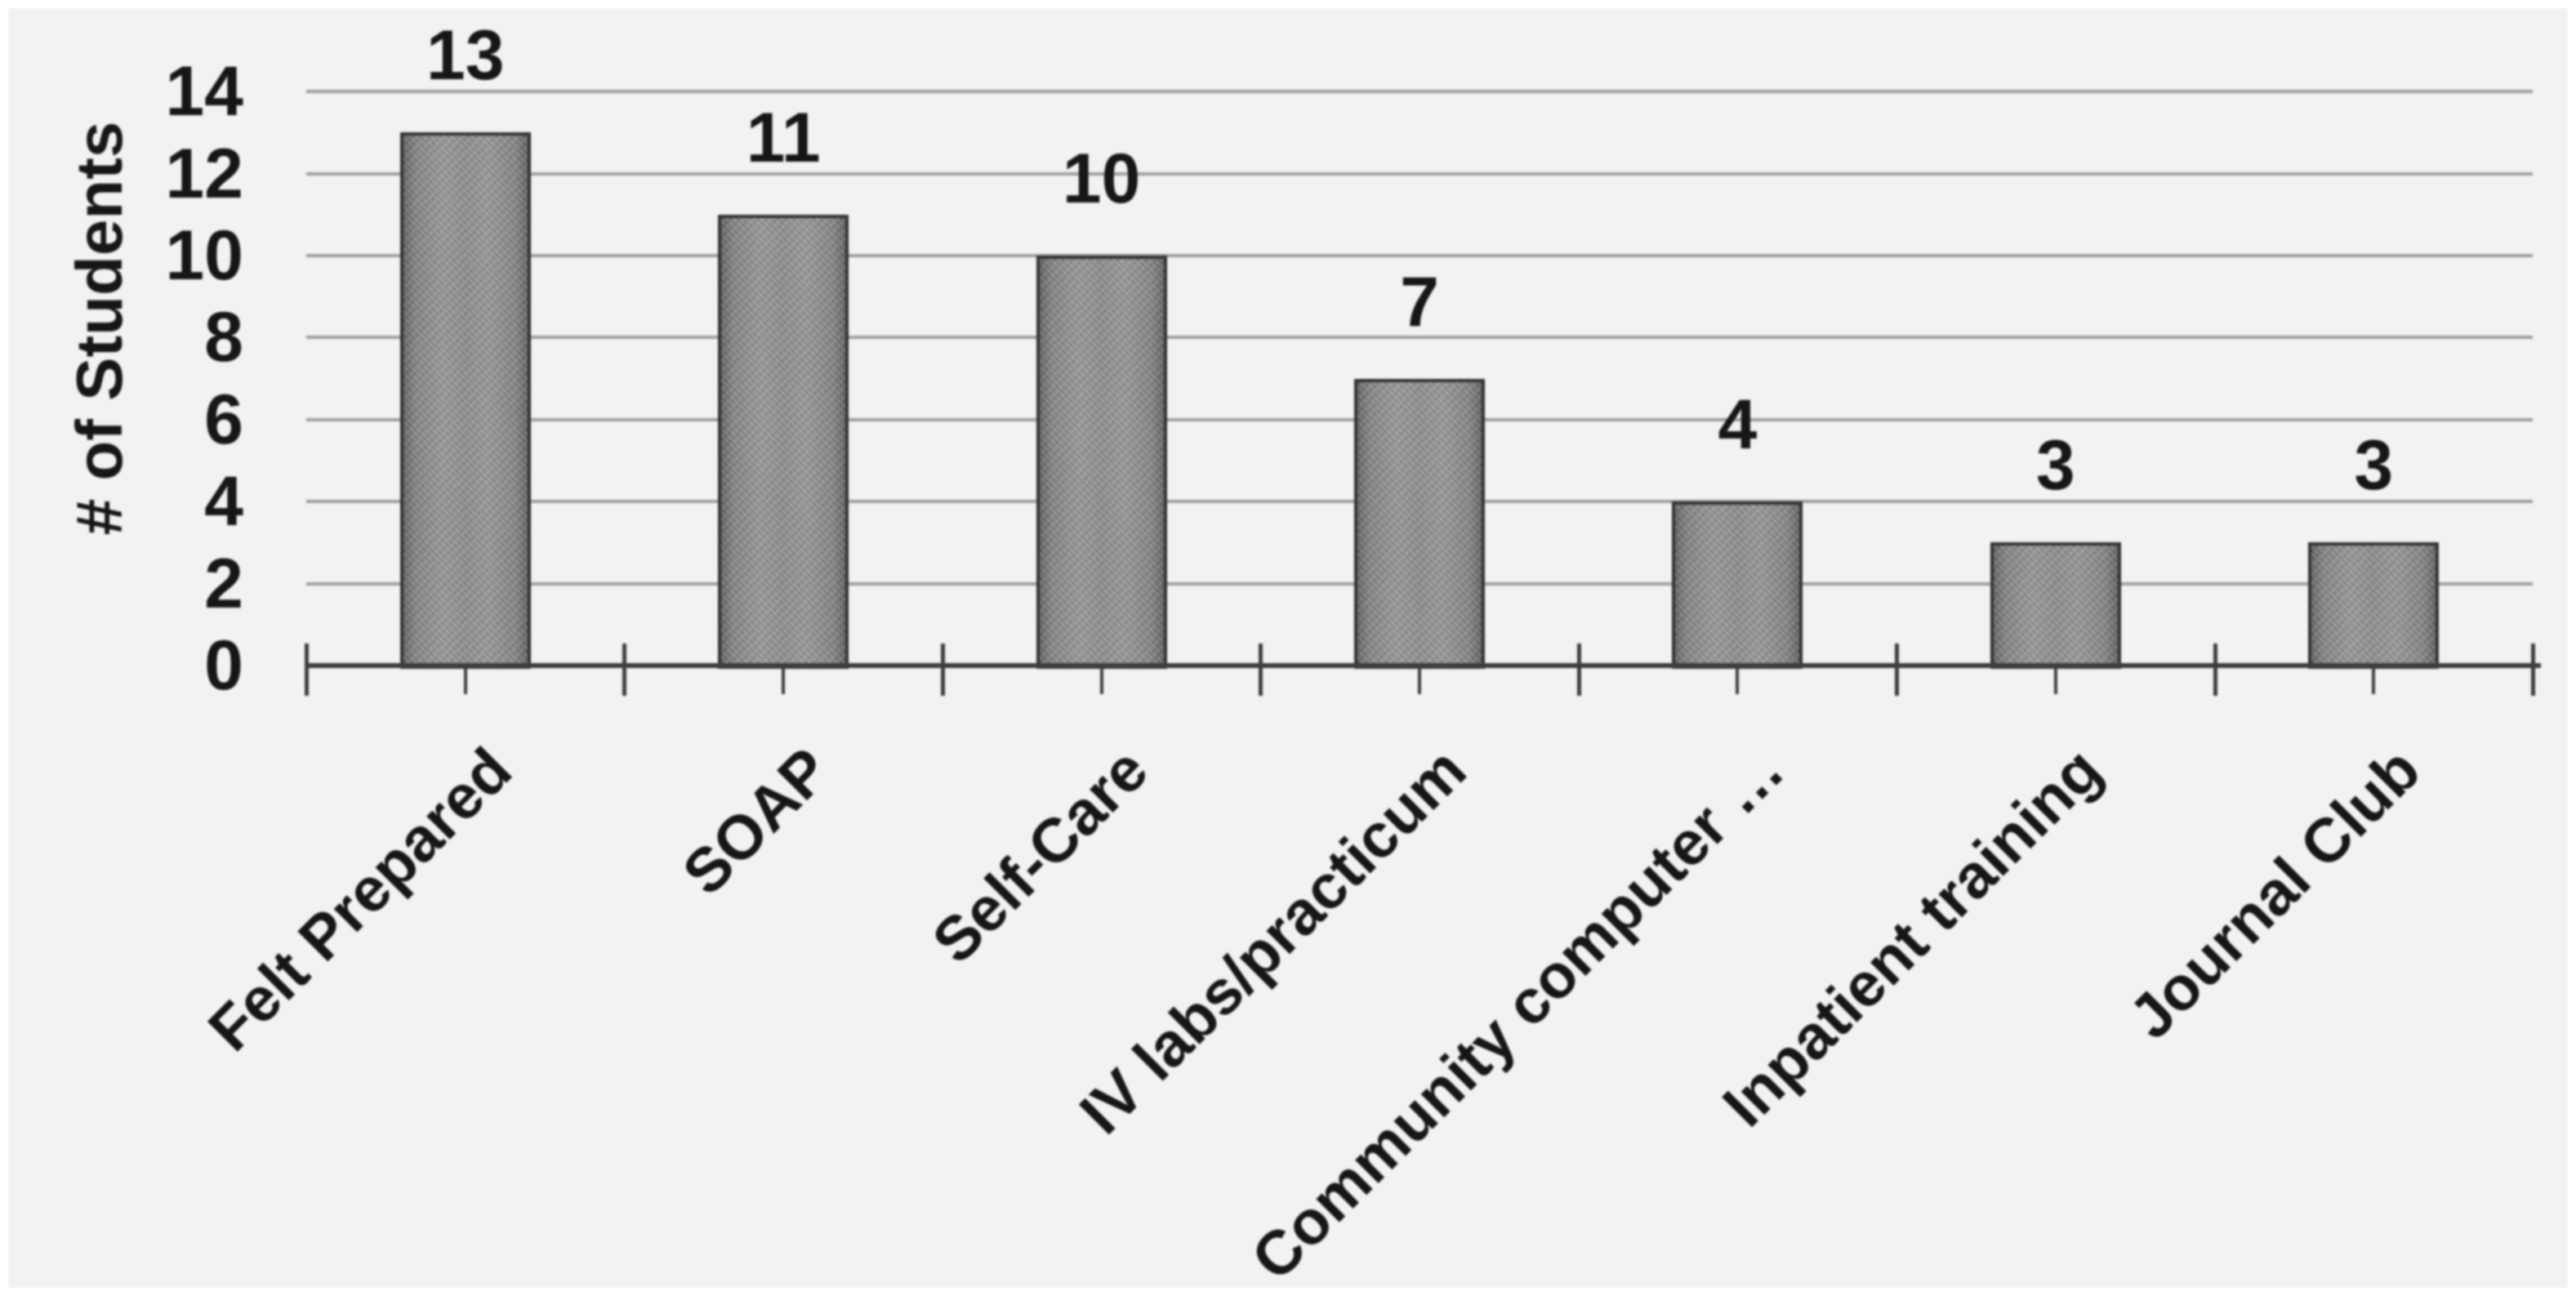  I want to click on y-axis-tick-label: 4, so click(223, 501).